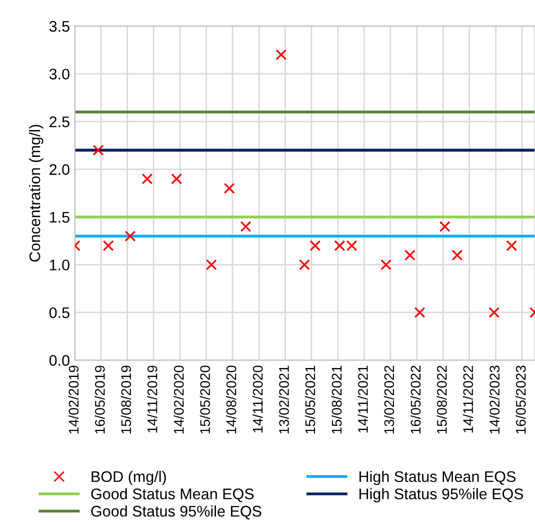  Describe the element at coordinates (363, 399) in the screenshot. I see `x-tick-label: 14/11/2021` at that location.